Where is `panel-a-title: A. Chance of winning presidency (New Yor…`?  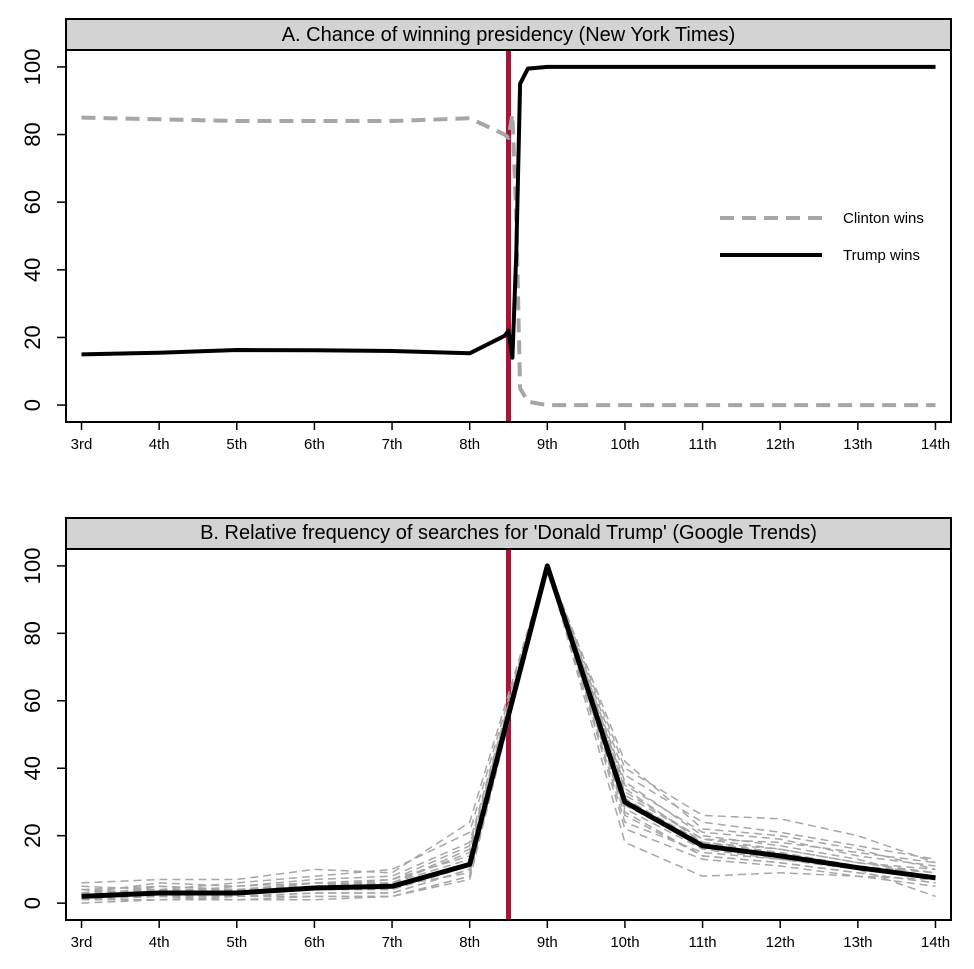
panel-a-title: A. Chance of winning presidency (New Yor… is located at coordinates (509, 35).